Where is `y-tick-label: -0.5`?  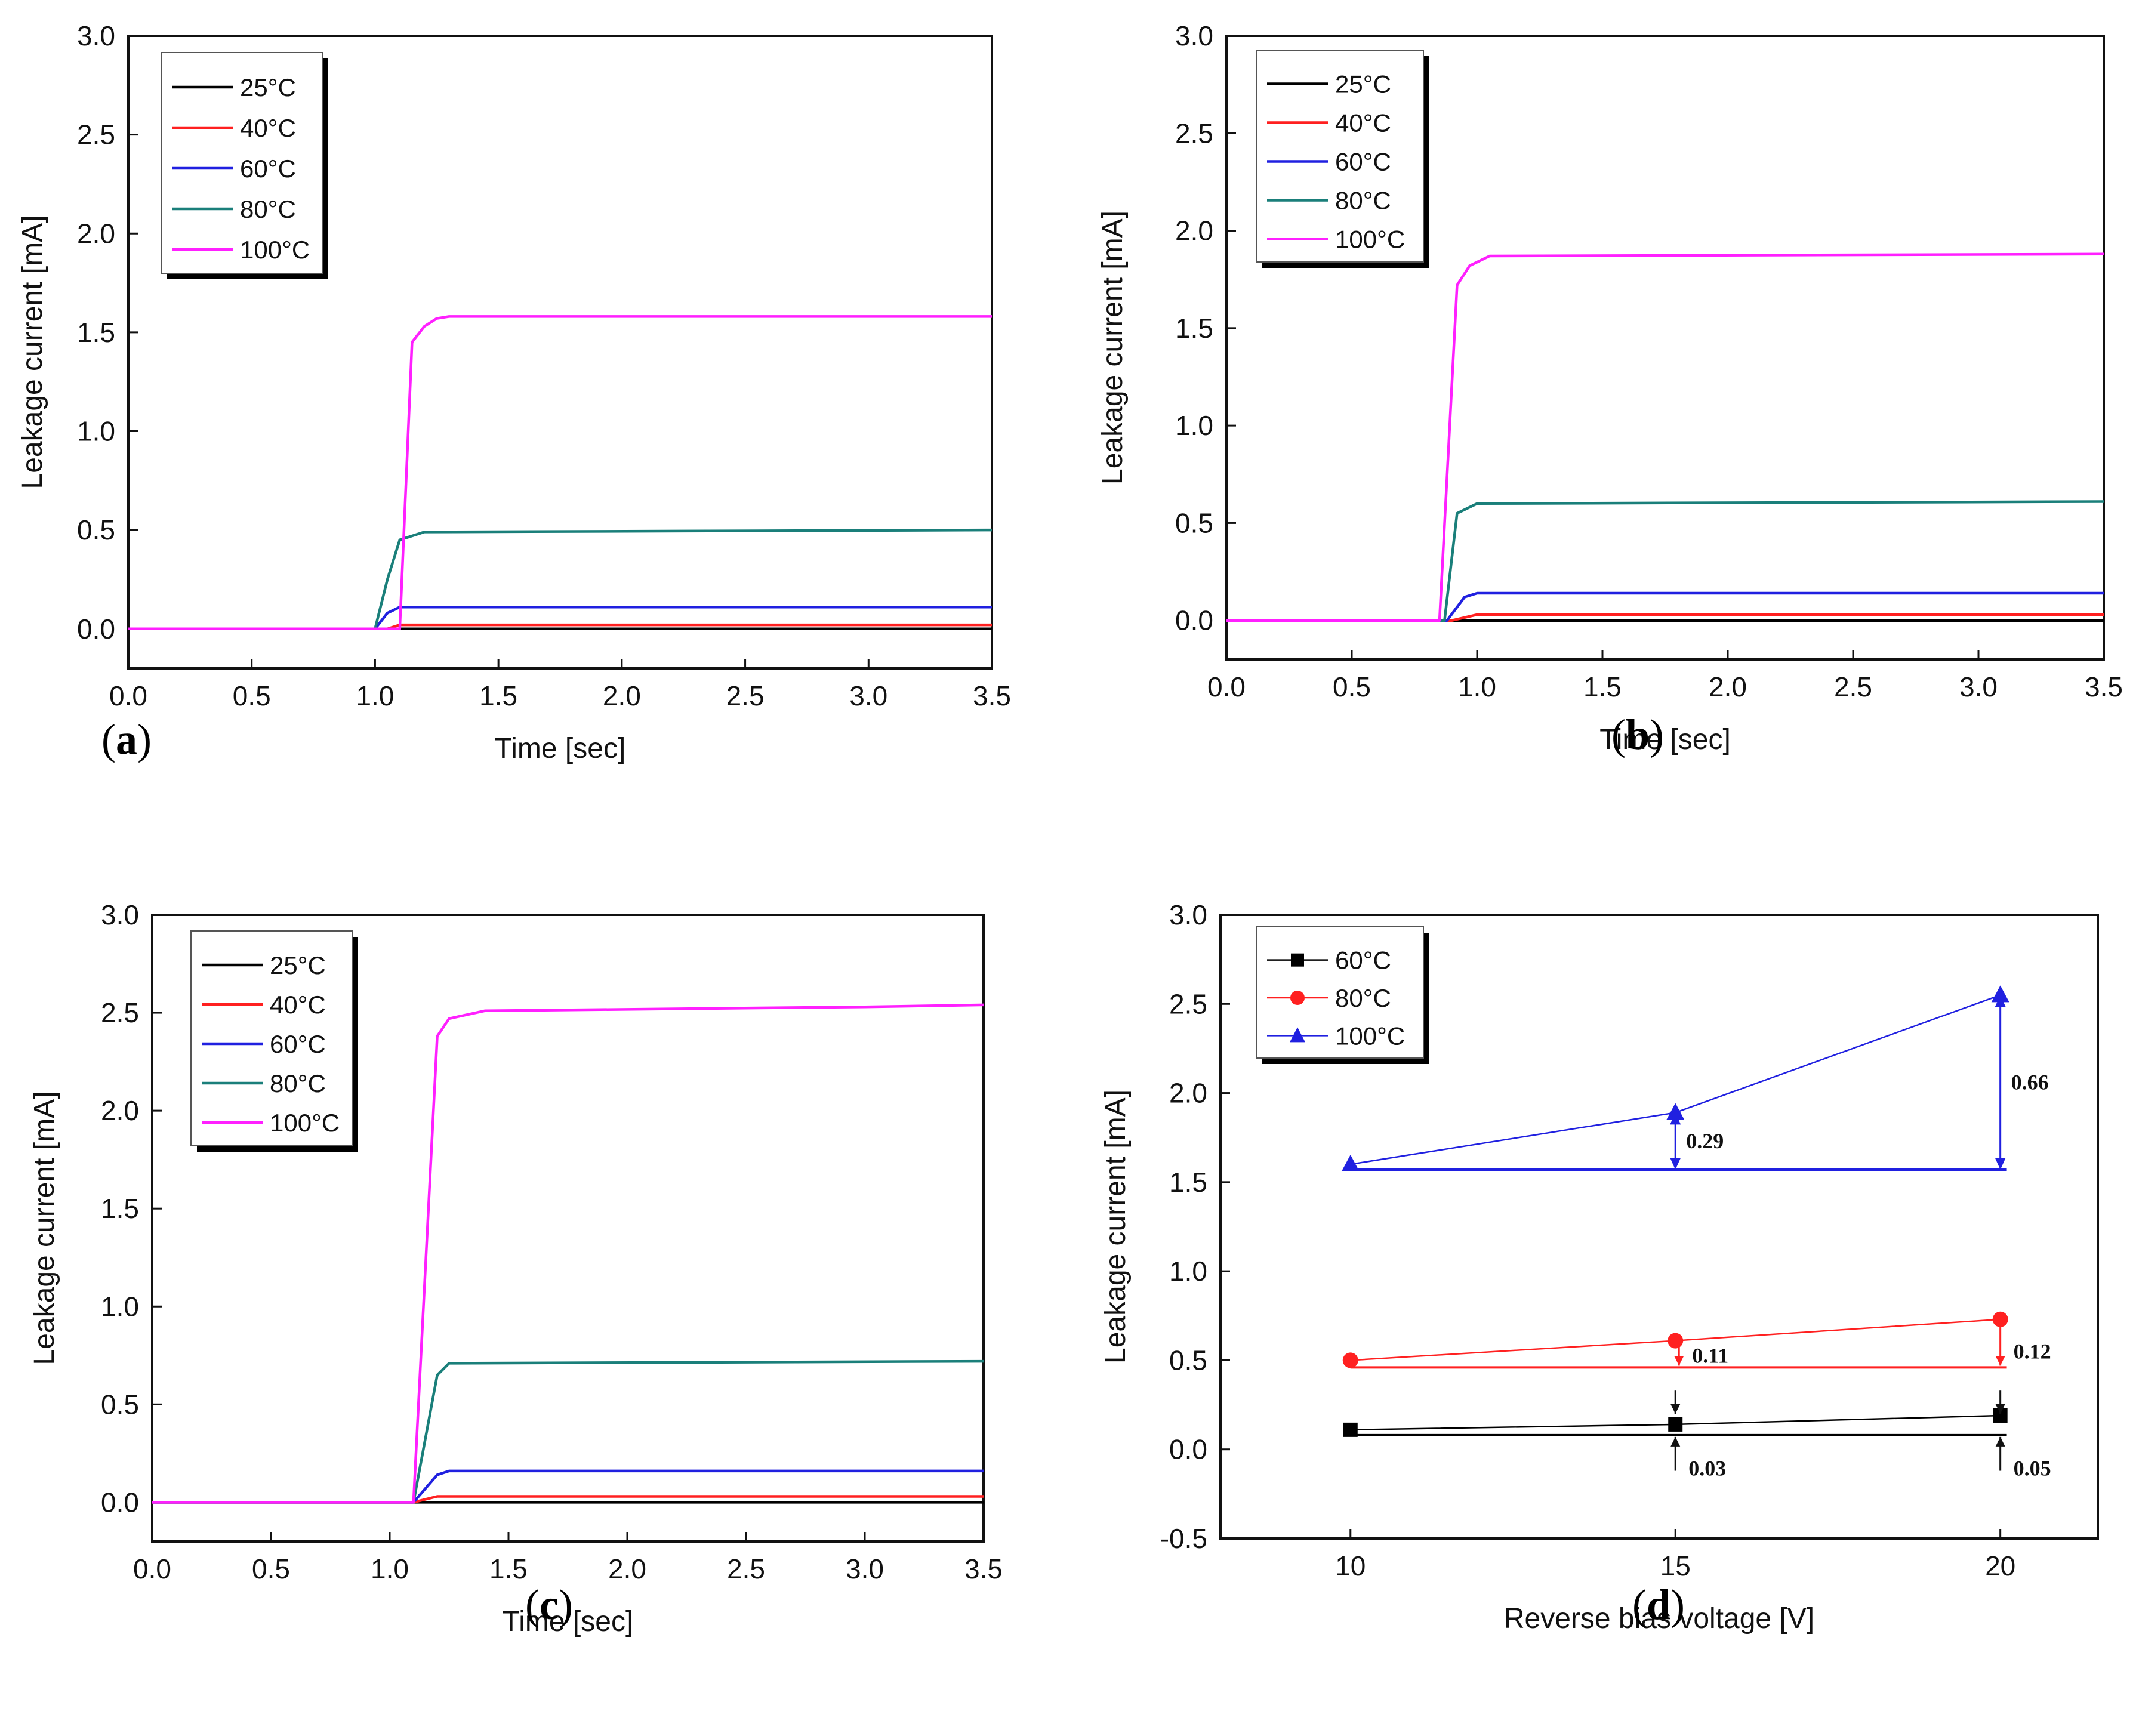 y-tick-label: -0.5 is located at coordinates (1183, 1538).